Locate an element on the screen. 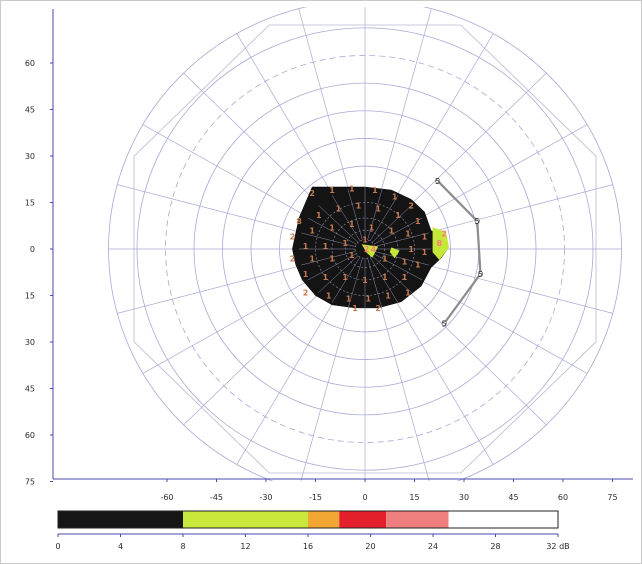 This screenshot has height=564, width=642. colorbar-tick-label: 12 is located at coordinates (245, 546).